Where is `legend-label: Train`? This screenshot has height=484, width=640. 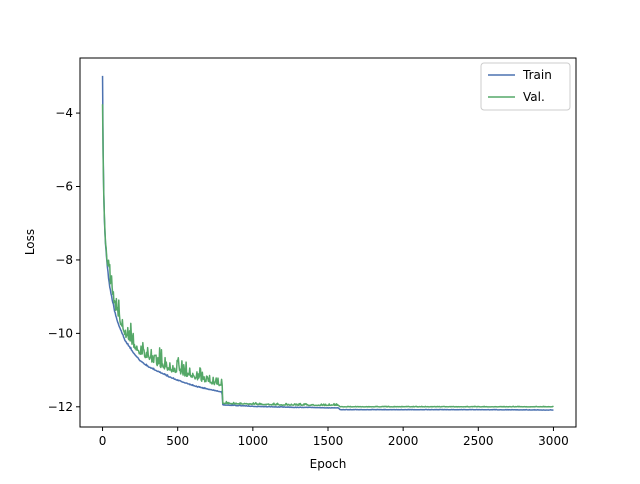
legend-label: Train is located at coordinates (537, 75).